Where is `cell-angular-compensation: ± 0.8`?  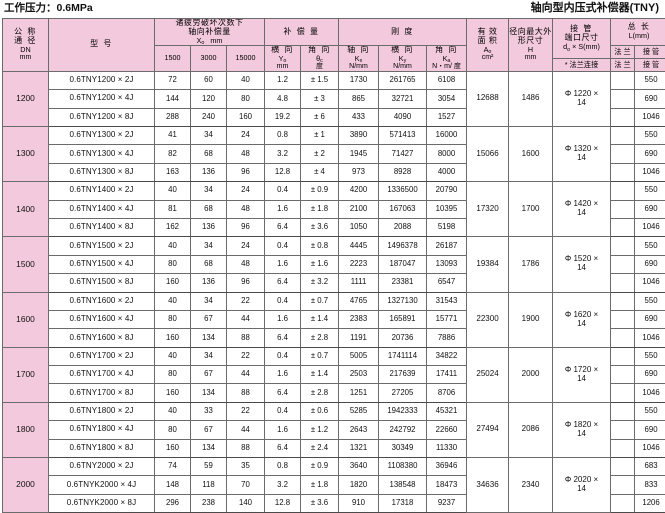 cell-angular-compensation: ± 0.8 is located at coordinates (320, 246).